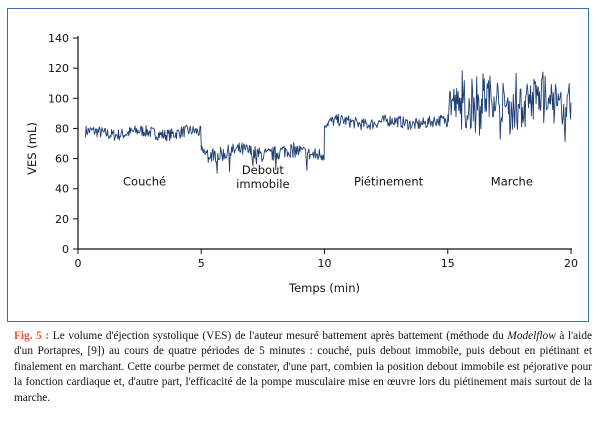 The image size is (600, 426). I want to click on y-axis-label: VES (mL), so click(32, 148).